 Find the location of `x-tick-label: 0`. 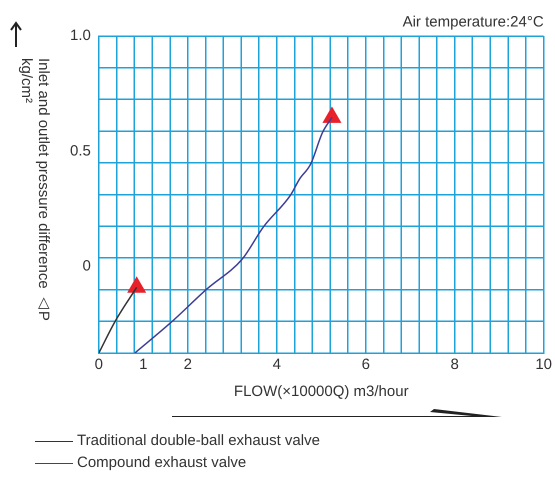

x-tick-label: 0 is located at coordinates (99, 365).